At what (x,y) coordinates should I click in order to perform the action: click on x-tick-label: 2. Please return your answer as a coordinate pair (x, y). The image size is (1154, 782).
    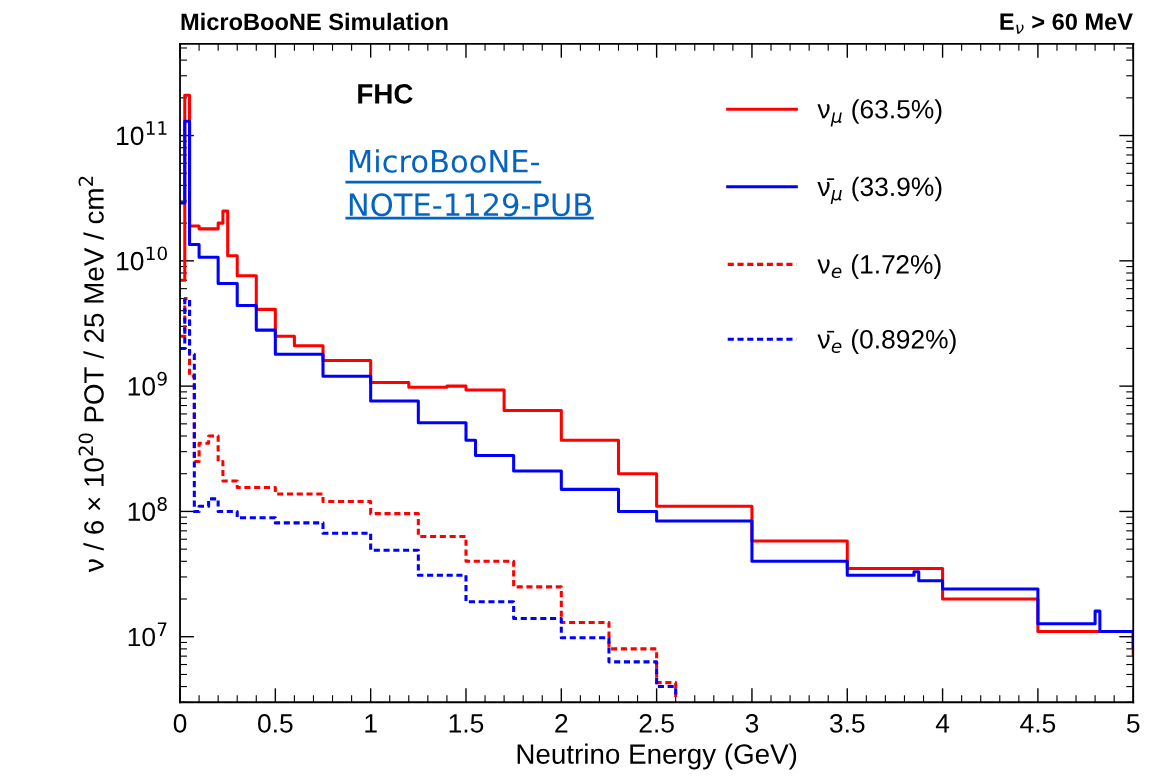
    Looking at the image, I should click on (561, 723).